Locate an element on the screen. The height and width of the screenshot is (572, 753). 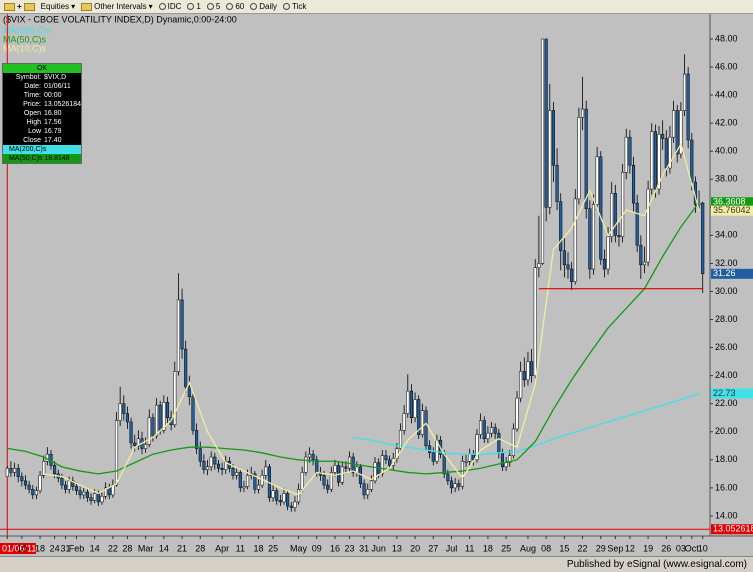
info-key: Symbol: is located at coordinates (28, 77).